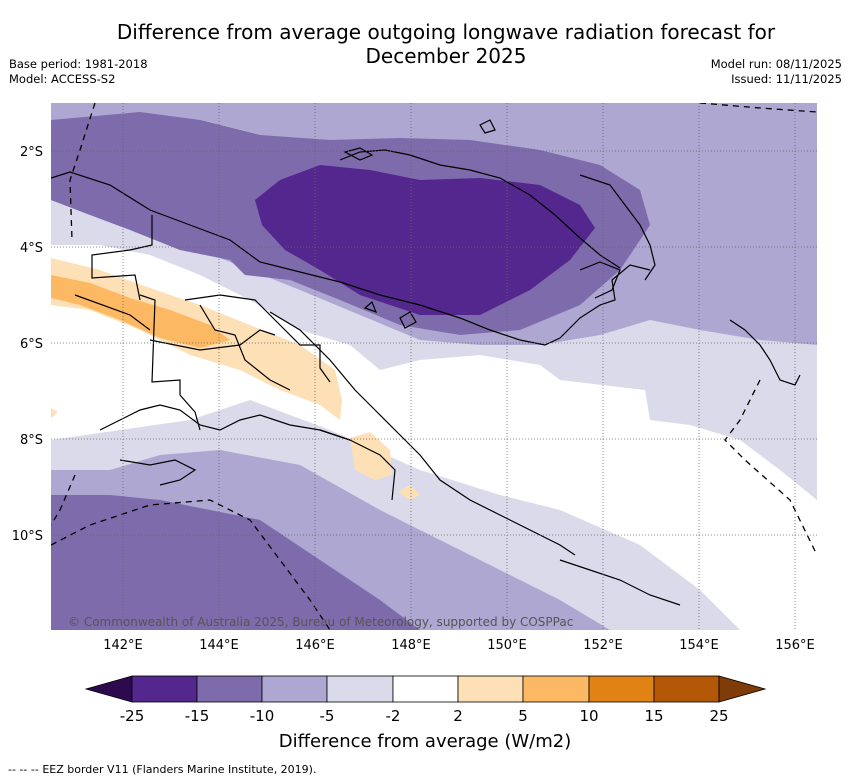  Describe the element at coordinates (686, 689) in the screenshot. I see `colorbar-seg-plus15-plus25` at that location.